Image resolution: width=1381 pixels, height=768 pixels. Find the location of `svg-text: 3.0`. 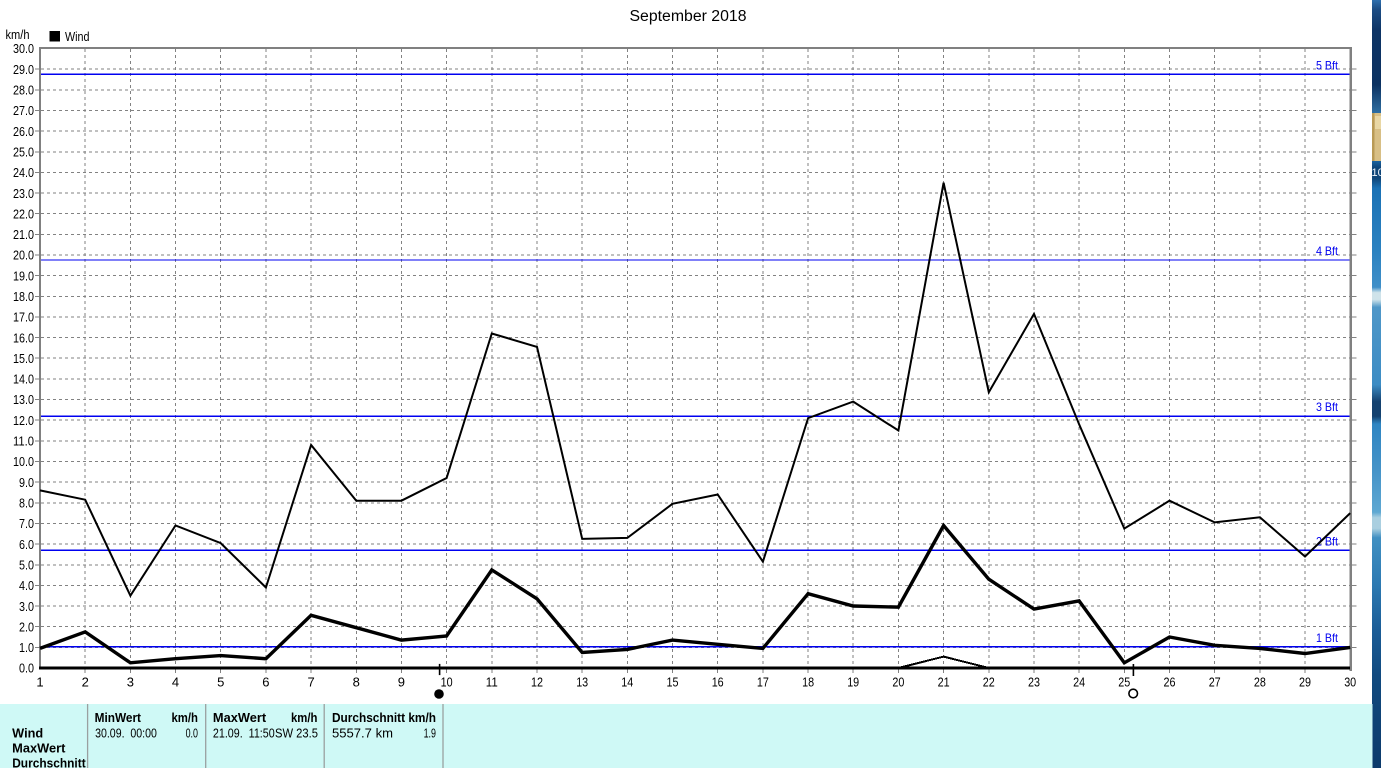

svg-text: 3.0 is located at coordinates (26, 606).